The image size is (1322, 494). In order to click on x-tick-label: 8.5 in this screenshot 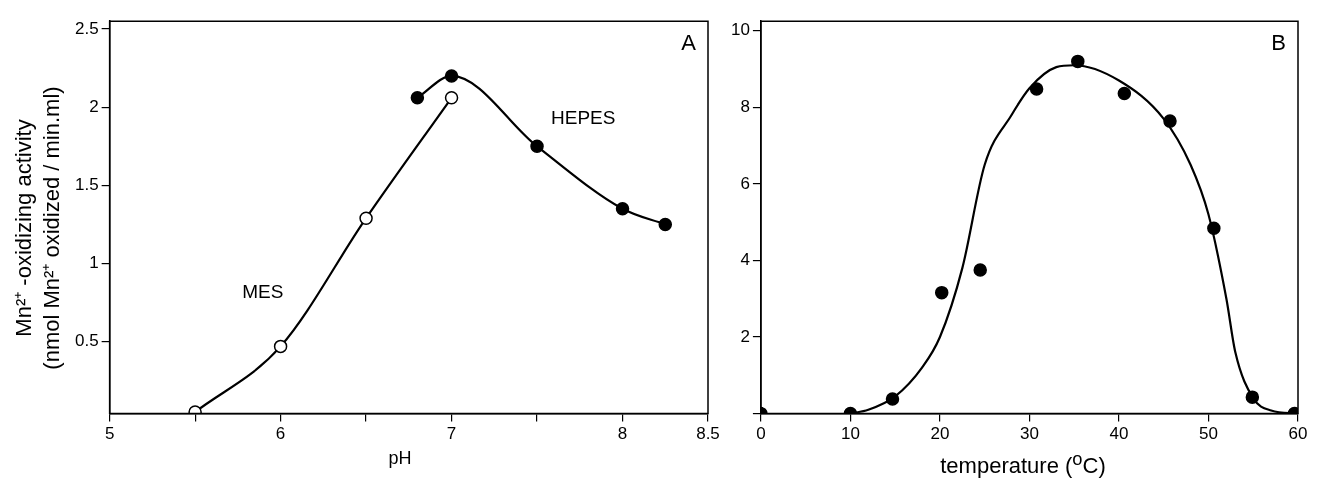, I will do `click(708, 434)`.